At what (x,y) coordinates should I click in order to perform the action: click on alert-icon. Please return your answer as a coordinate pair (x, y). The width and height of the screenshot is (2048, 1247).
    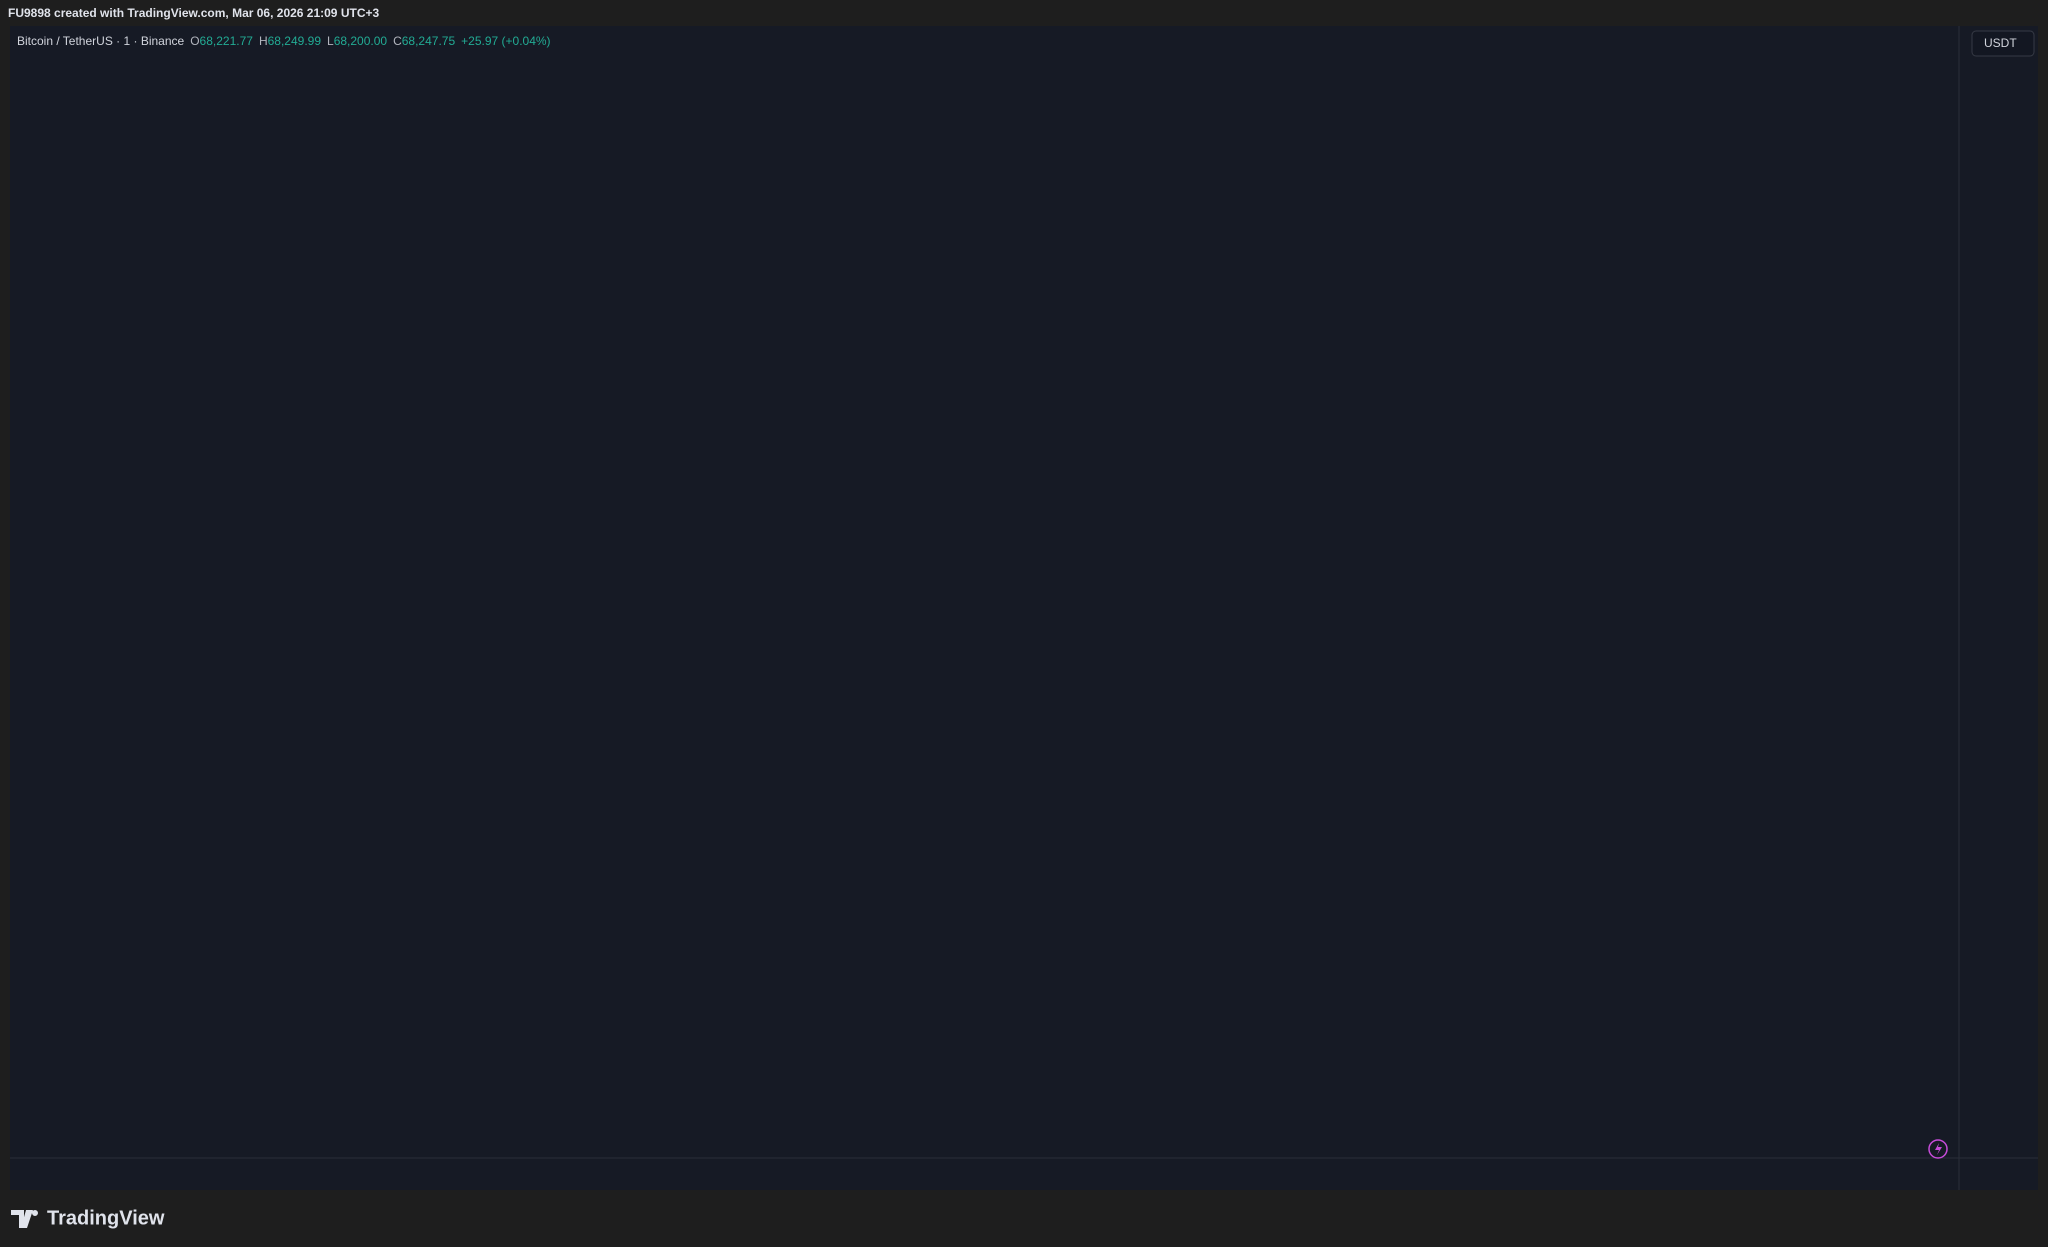
    Looking at the image, I should click on (1938, 1149).